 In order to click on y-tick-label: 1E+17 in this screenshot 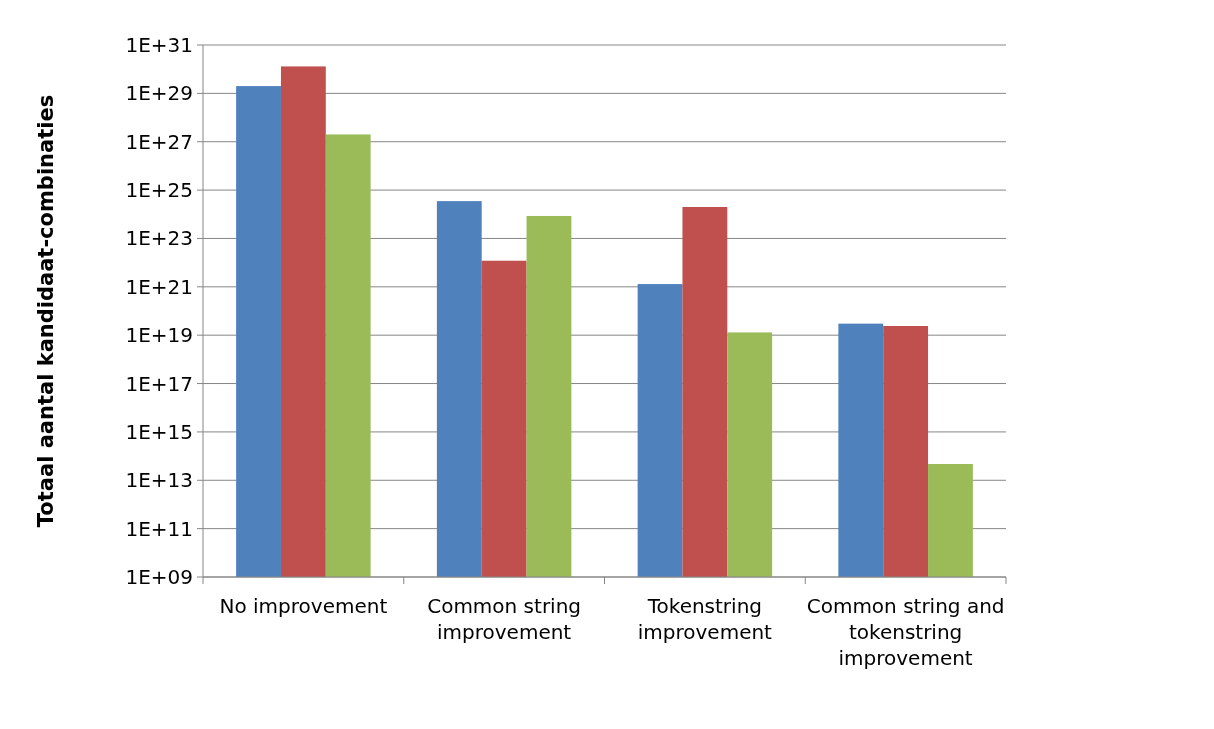, I will do `click(159, 383)`.